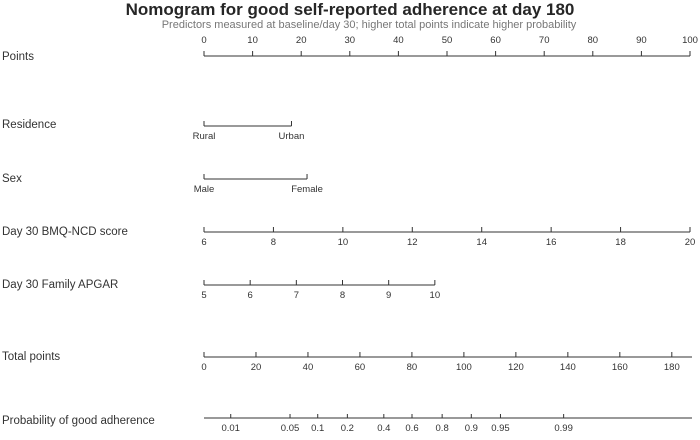  I want to click on tick-label: 0.9, so click(471, 428).